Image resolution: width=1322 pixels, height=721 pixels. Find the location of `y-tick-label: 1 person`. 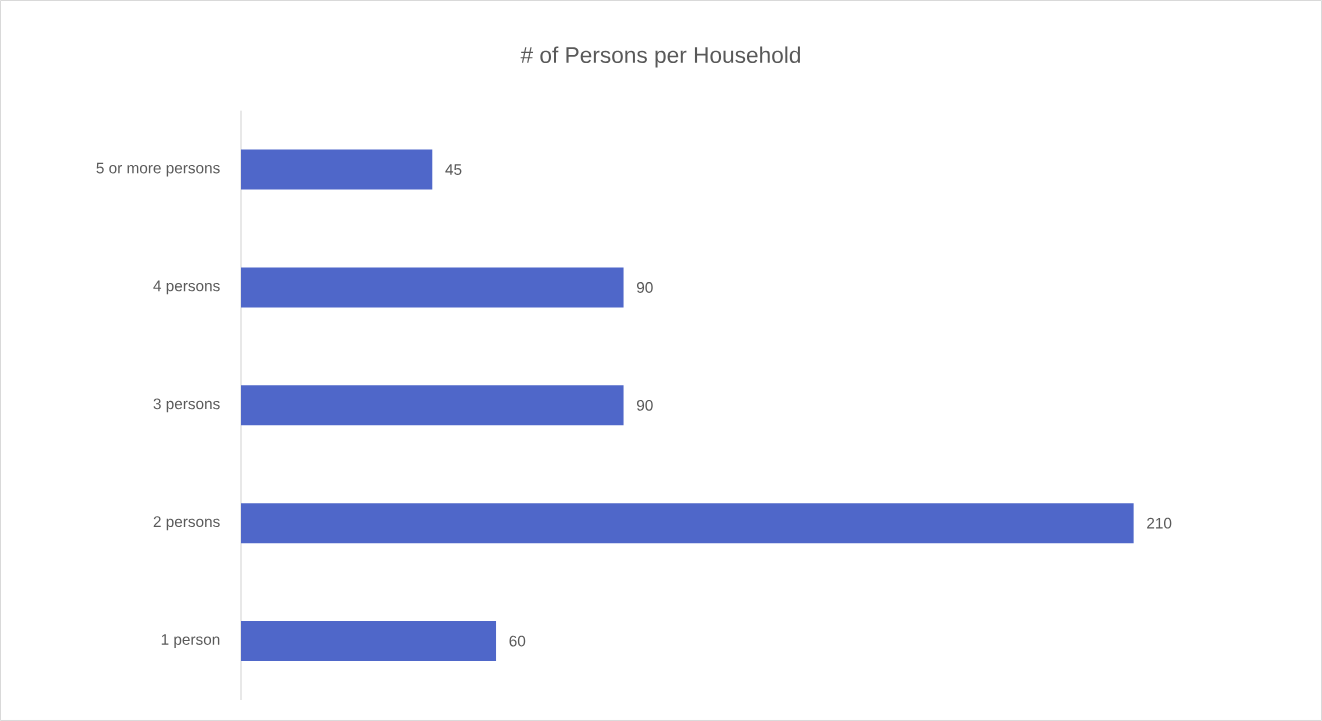

y-tick-label: 1 person is located at coordinates (190, 641).